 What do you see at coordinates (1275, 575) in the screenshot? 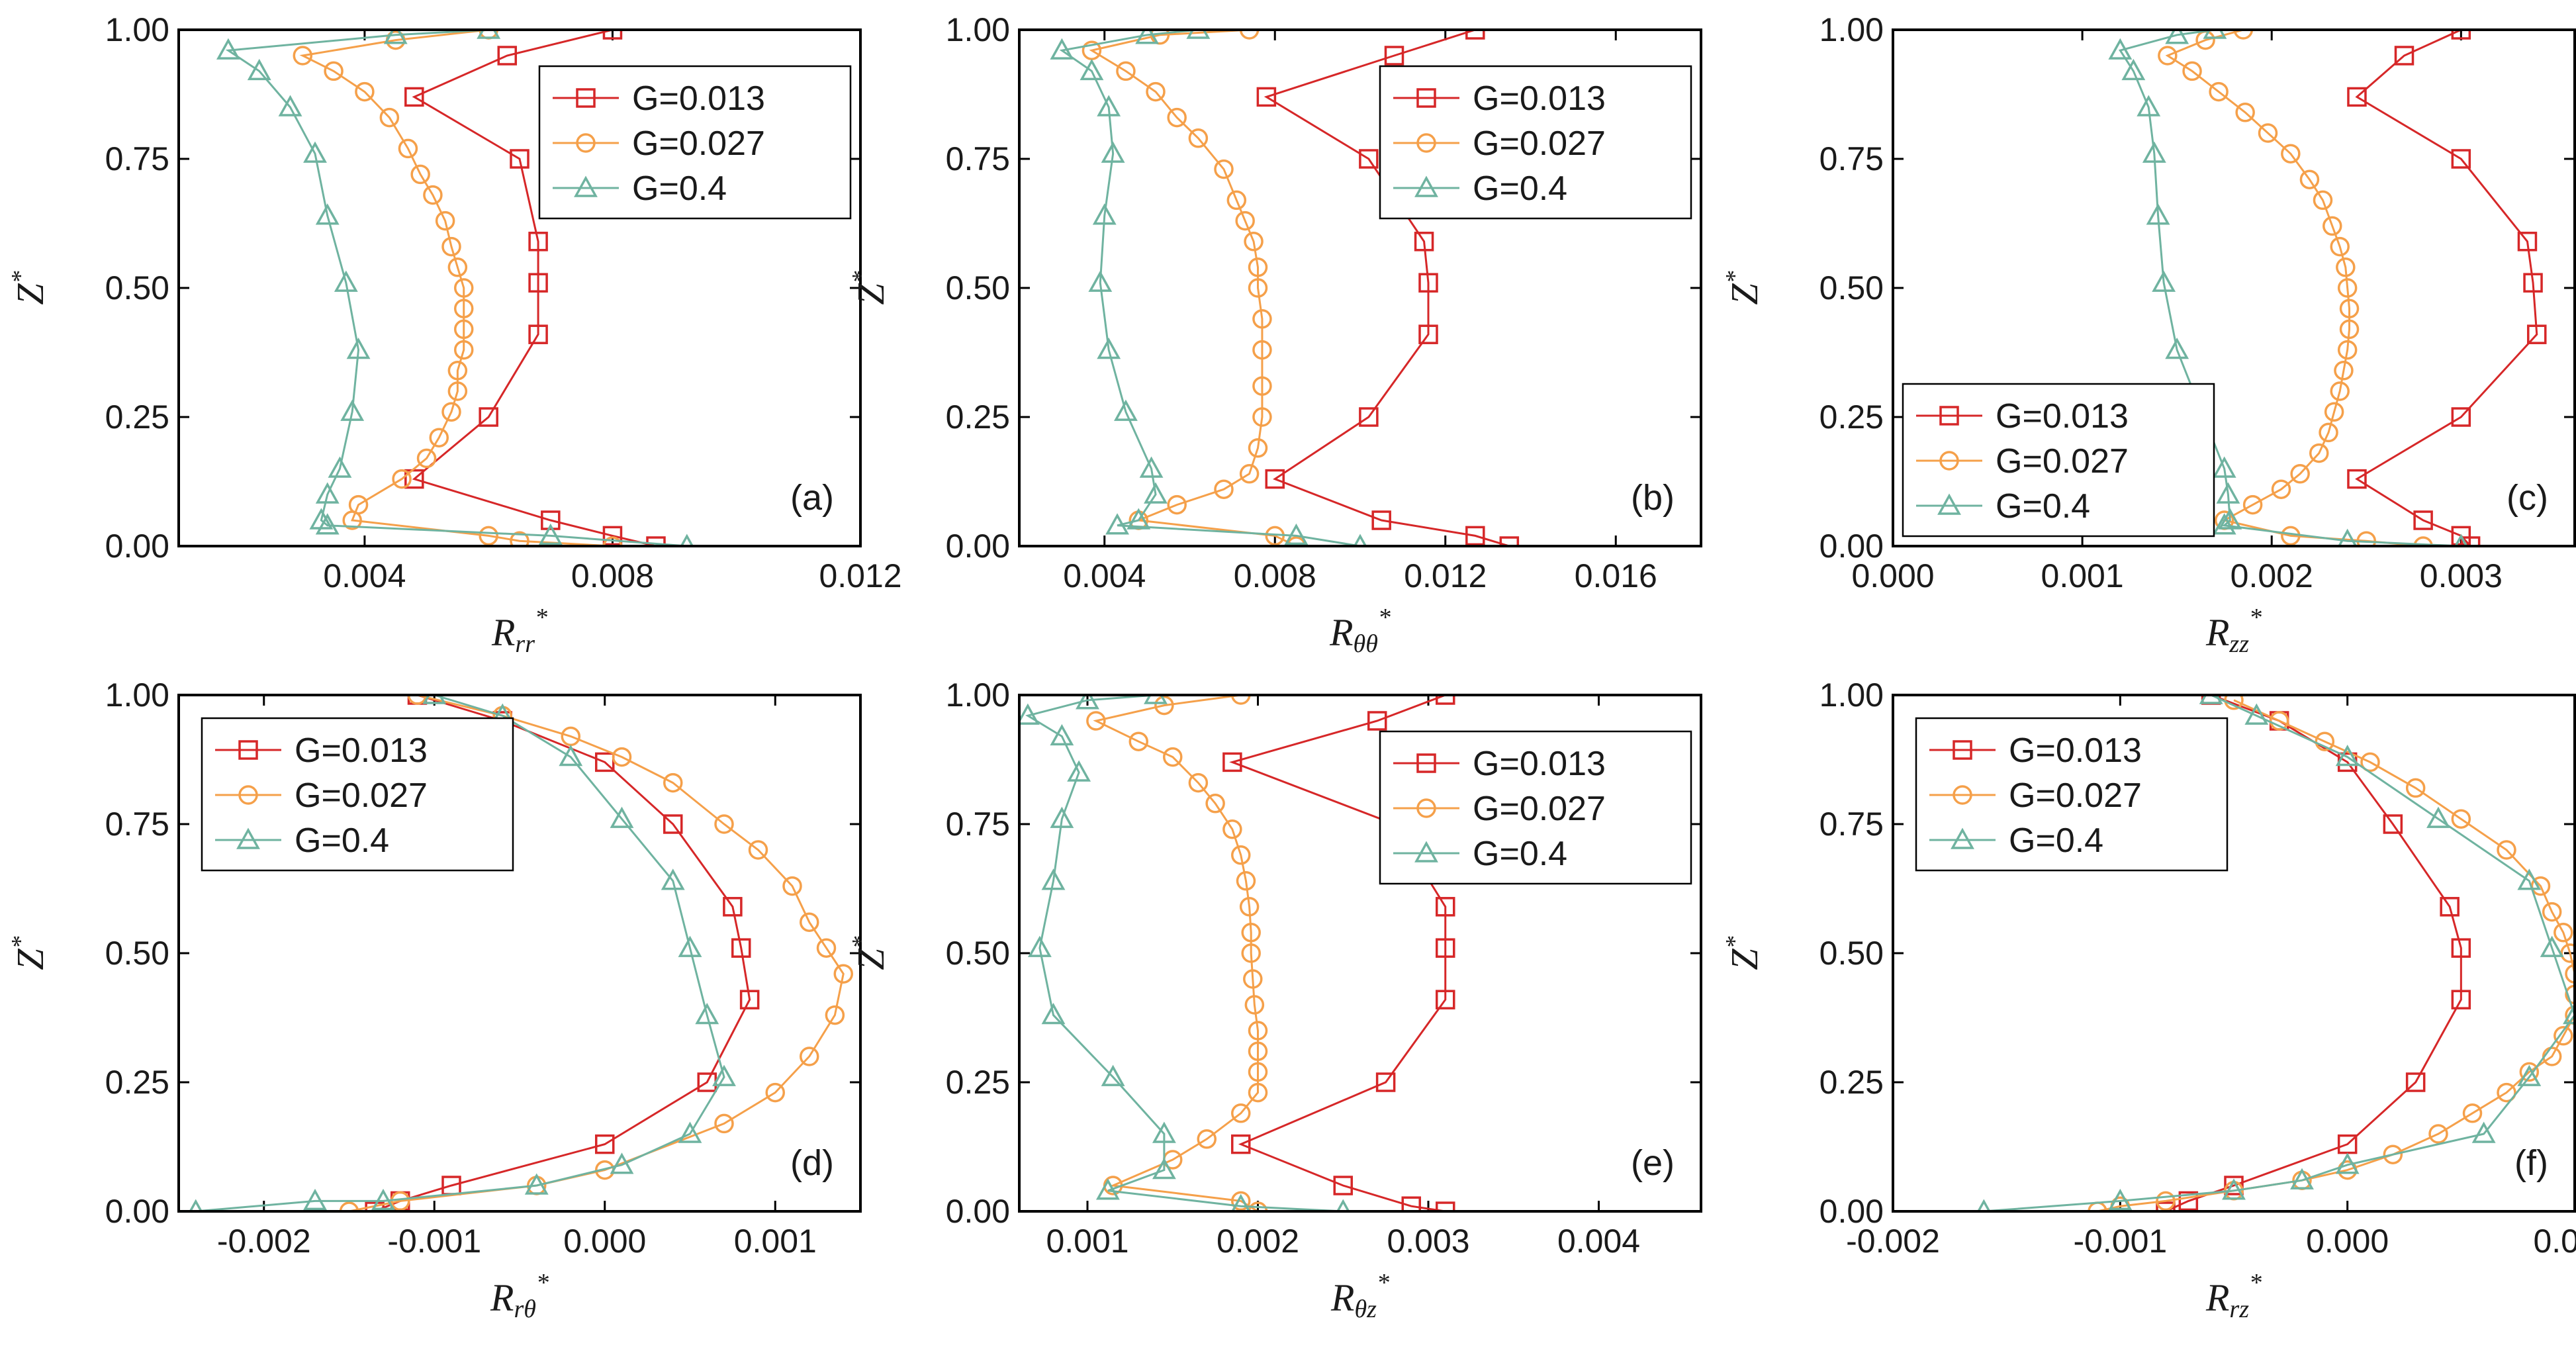
I see `x-tick-label: 0.008` at bounding box center [1275, 575].